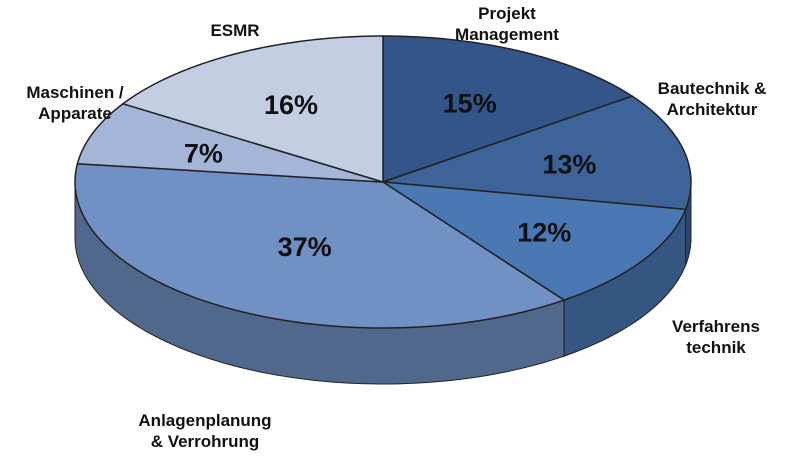 This screenshot has height=467, width=800. What do you see at coordinates (235, 30) in the screenshot?
I see `category-label: ESMR` at bounding box center [235, 30].